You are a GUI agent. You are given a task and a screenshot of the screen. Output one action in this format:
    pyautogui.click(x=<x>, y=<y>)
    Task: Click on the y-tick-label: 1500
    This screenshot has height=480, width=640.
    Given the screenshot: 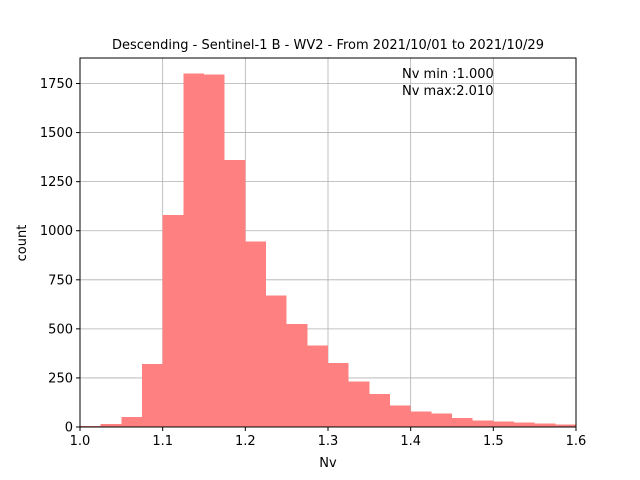 What is the action you would take?
    pyautogui.click(x=56, y=133)
    